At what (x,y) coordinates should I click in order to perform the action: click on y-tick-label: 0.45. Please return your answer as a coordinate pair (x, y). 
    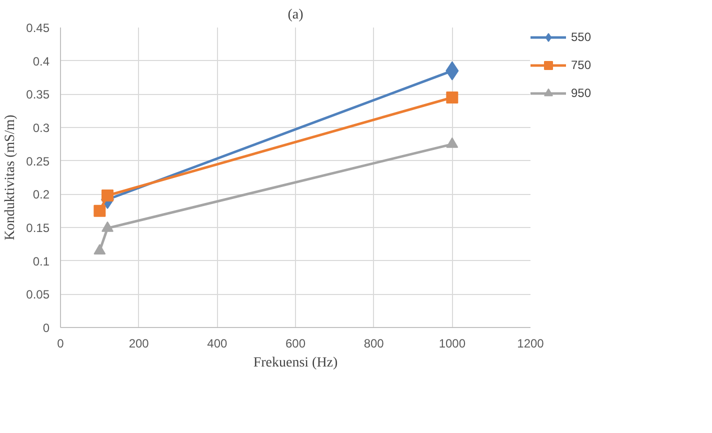
    Looking at the image, I should click on (38, 28).